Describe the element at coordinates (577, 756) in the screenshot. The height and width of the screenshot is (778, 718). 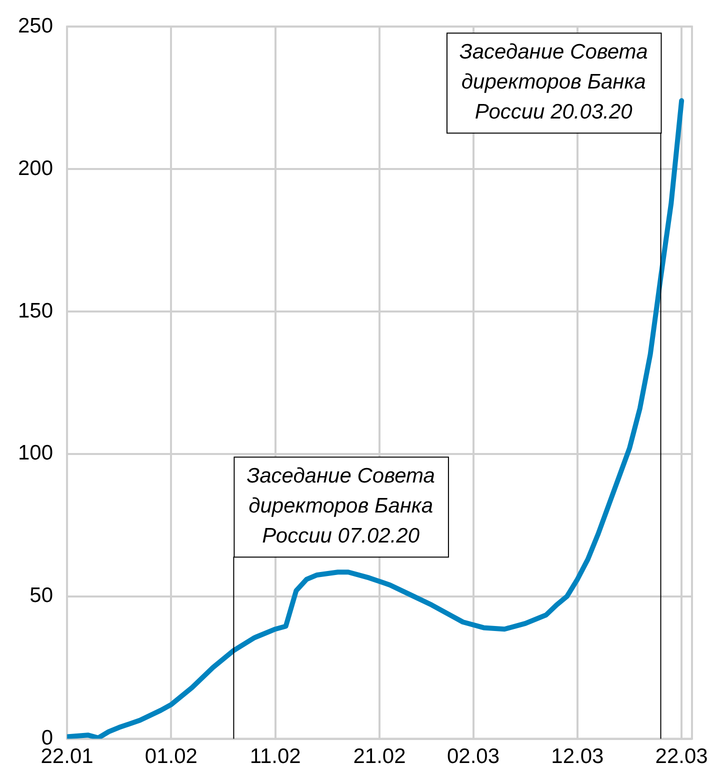
I see `x-tick-label: 12.03` at that location.